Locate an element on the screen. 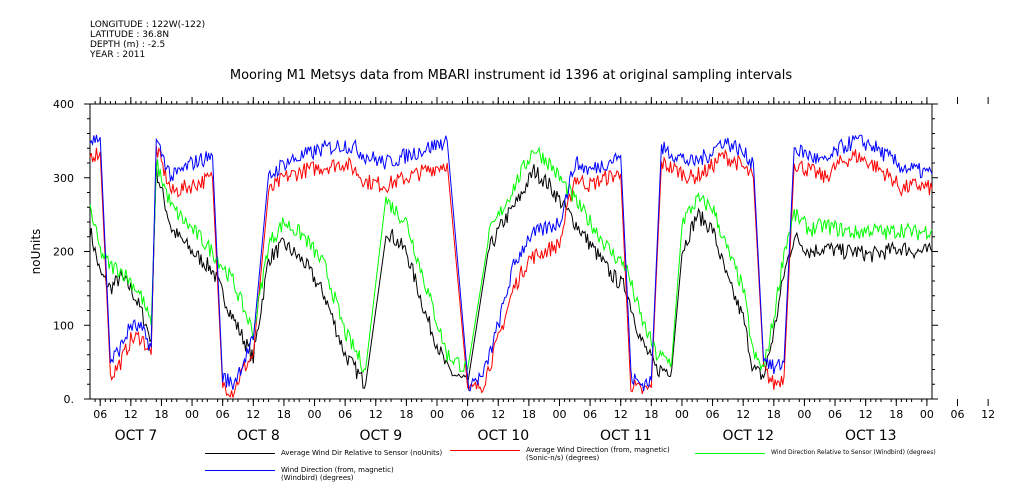 The height and width of the screenshot is (504, 1009). longitude-label: LONGITUDE : 122W(-122) is located at coordinates (148, 25).